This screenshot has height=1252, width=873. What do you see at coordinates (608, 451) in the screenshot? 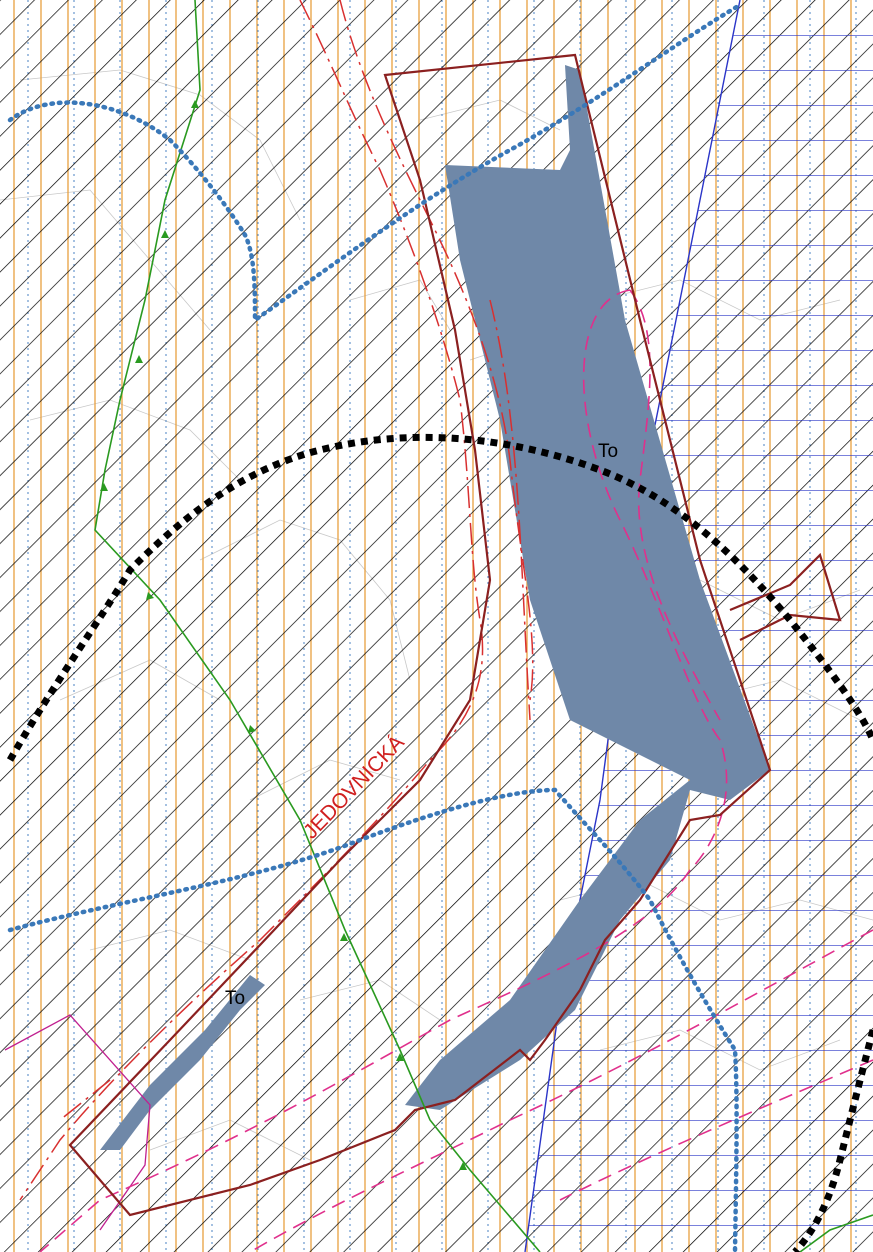
I see `zone-code-label-upper: To` at bounding box center [608, 451].